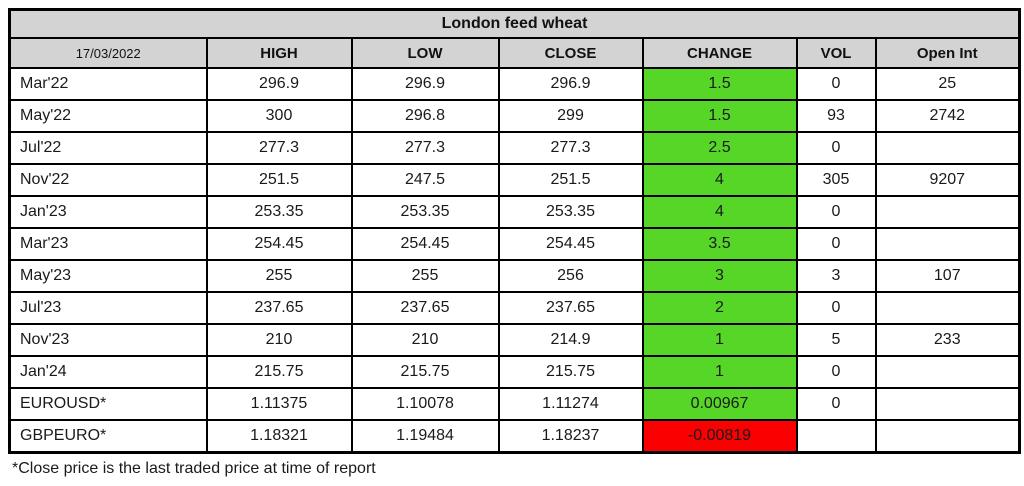  Describe the element at coordinates (425, 180) in the screenshot. I see `low-value: 247.5` at that location.